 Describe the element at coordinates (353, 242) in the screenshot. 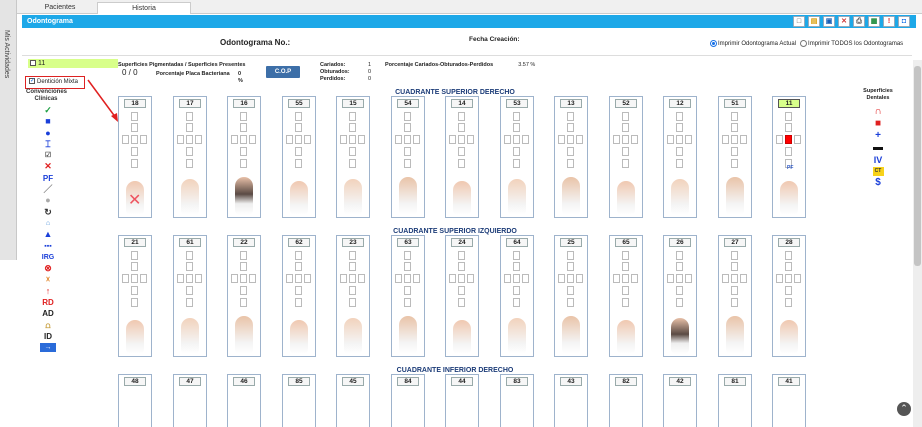

I see `tooth-number: 23` at that location.